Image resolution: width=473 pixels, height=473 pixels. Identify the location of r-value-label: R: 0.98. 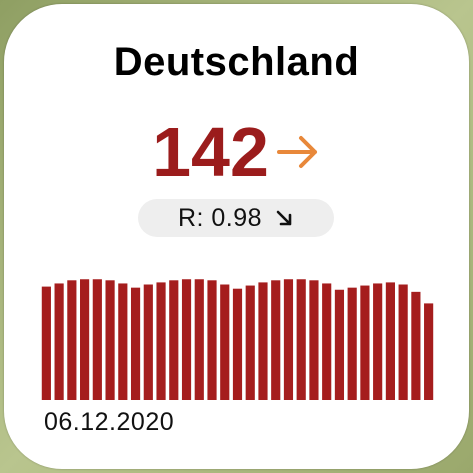
(220, 217).